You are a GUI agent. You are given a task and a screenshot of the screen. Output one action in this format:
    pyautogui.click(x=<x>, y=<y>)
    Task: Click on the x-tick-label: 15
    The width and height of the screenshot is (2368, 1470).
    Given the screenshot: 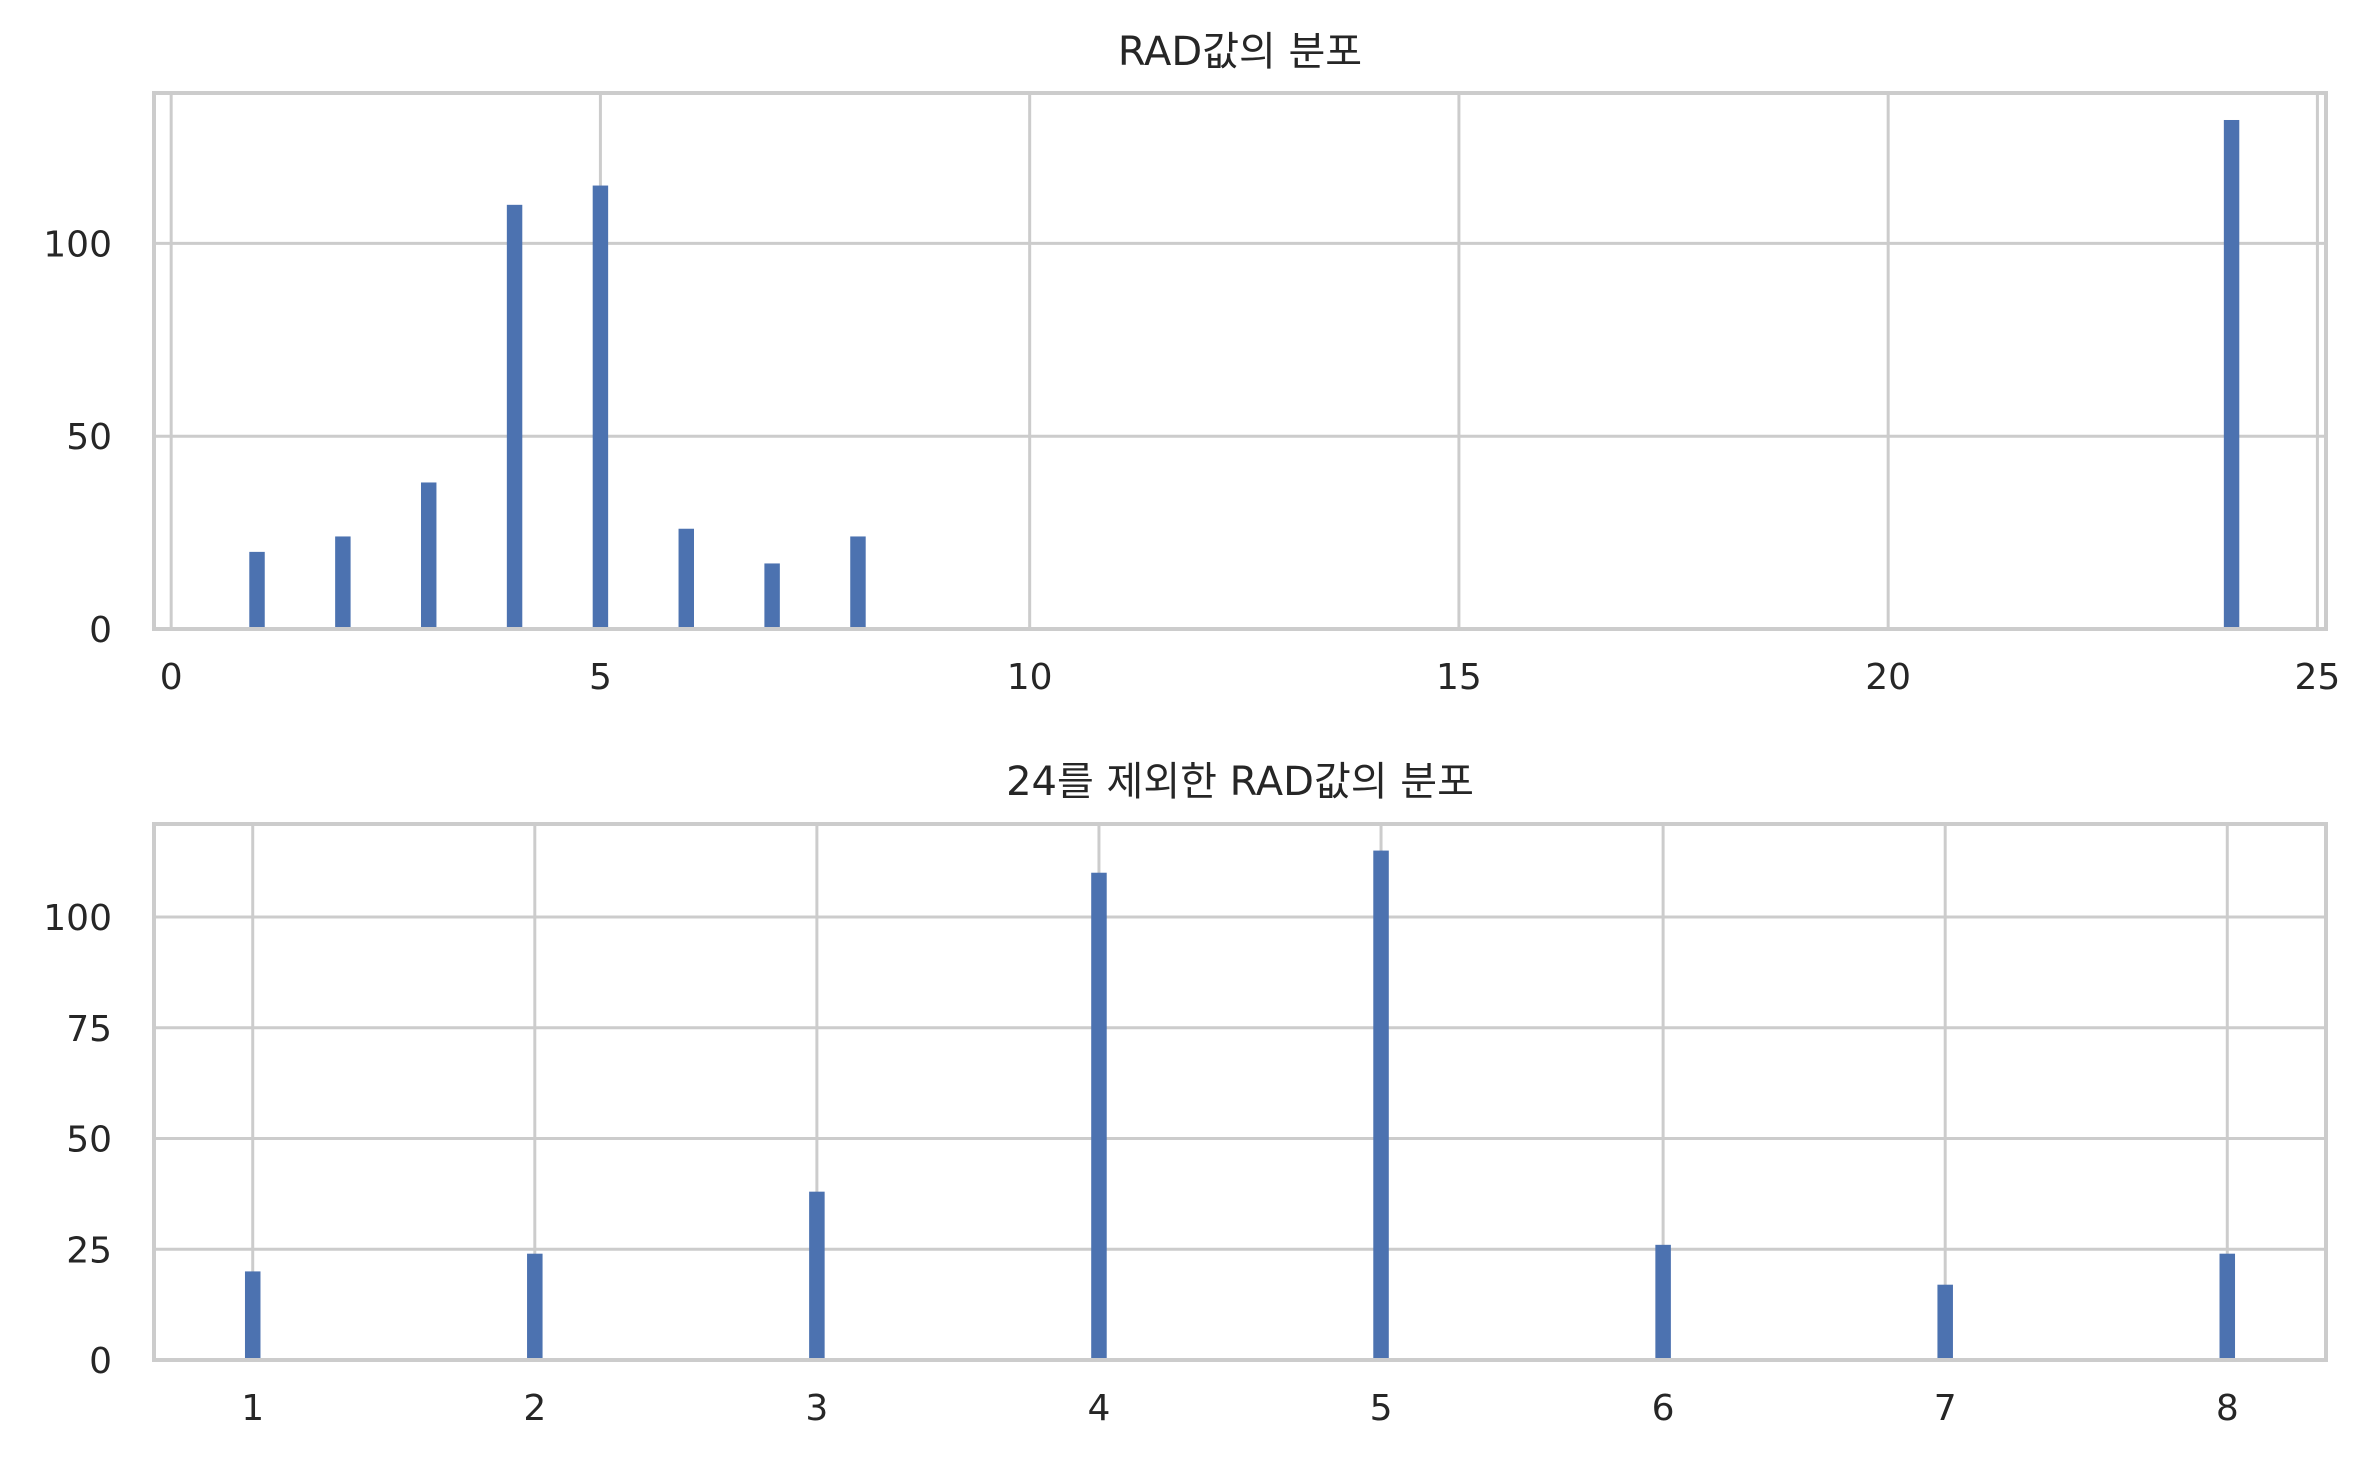 What is the action you would take?
    pyautogui.click(x=1459, y=677)
    